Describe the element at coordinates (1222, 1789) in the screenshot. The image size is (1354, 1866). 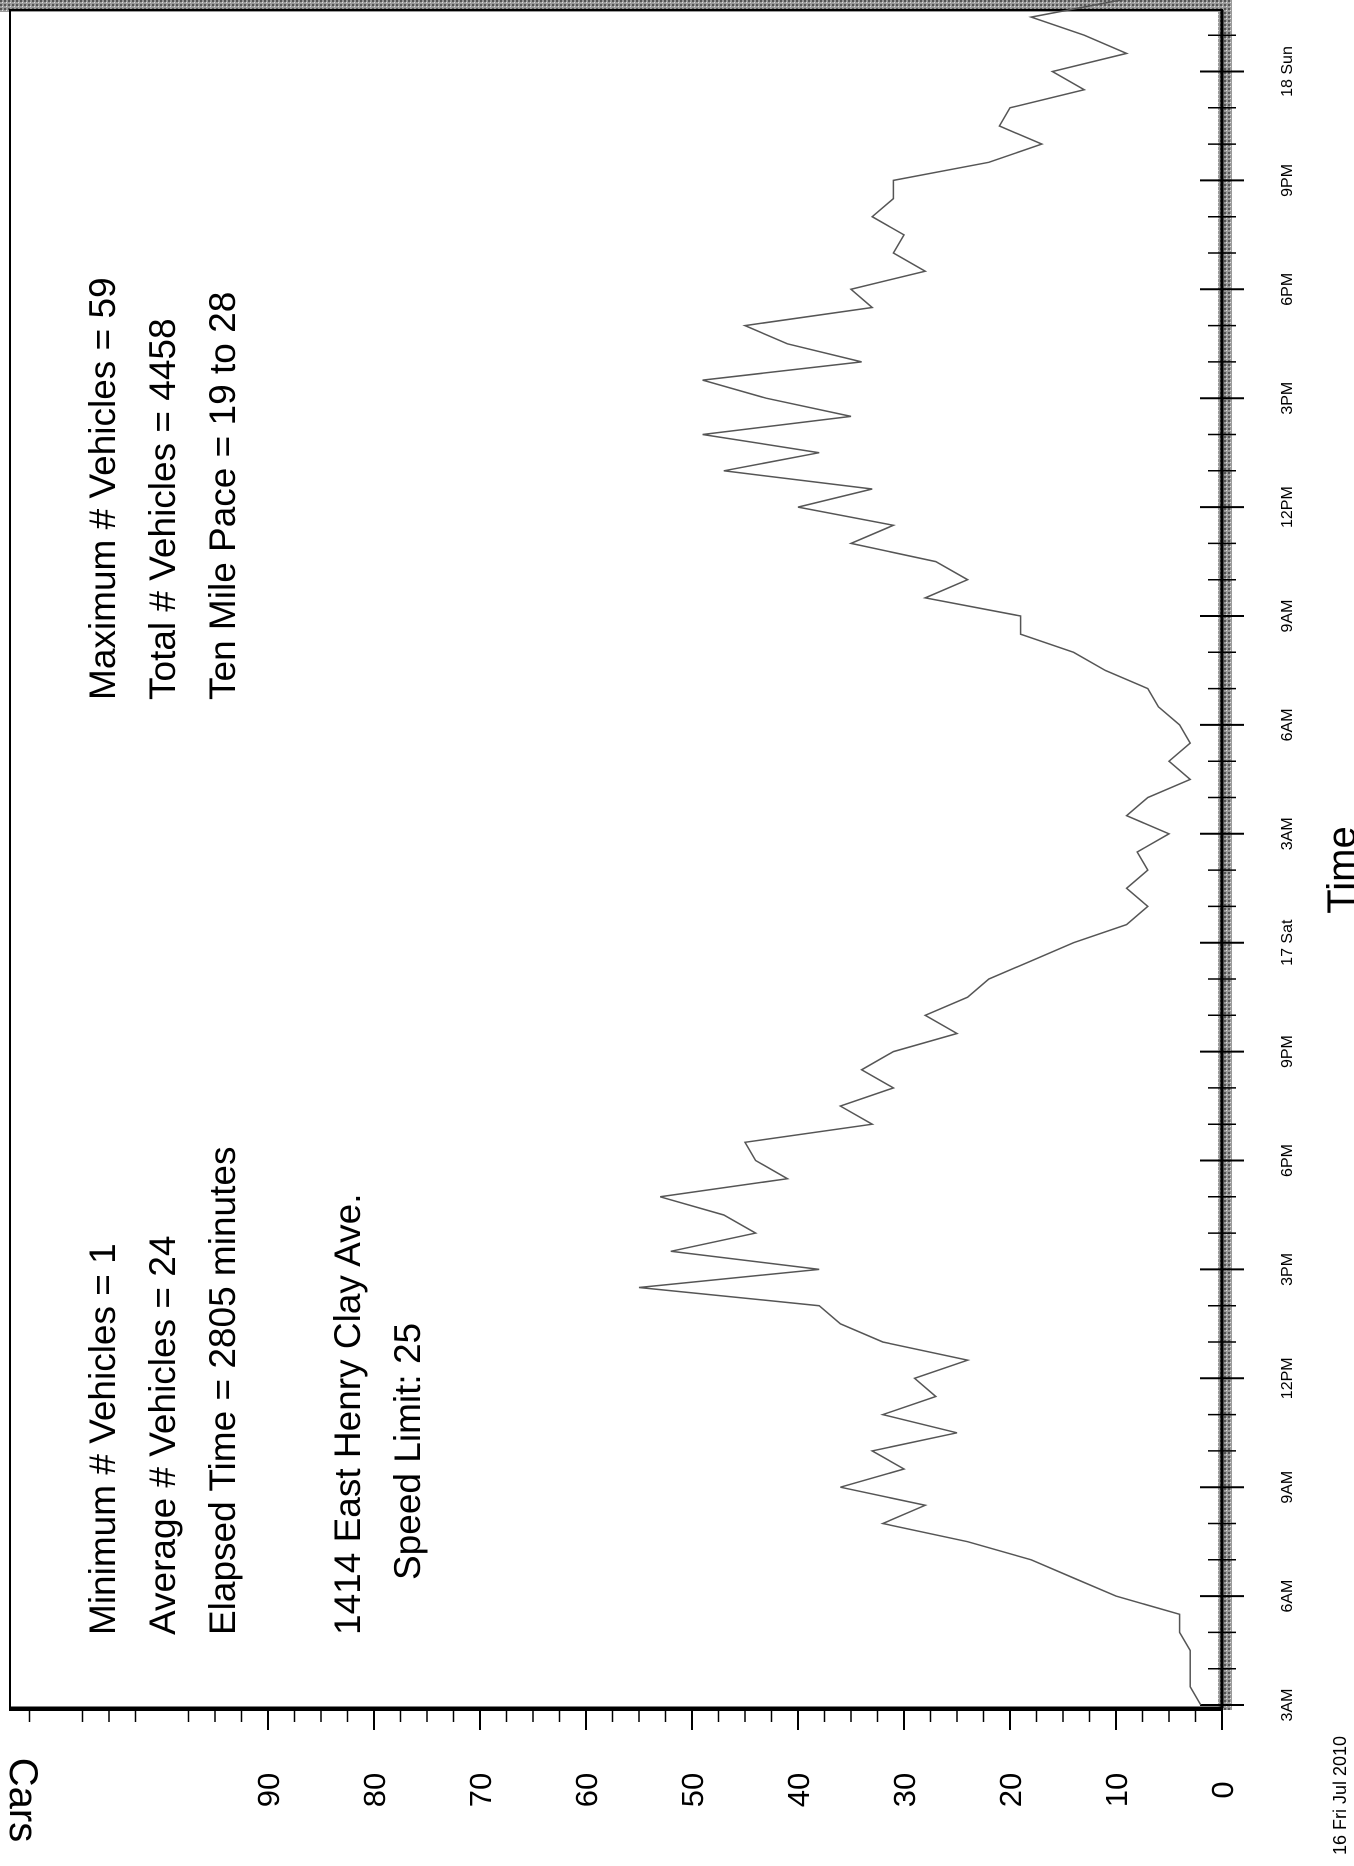
I see `y-tick-label: 0` at that location.